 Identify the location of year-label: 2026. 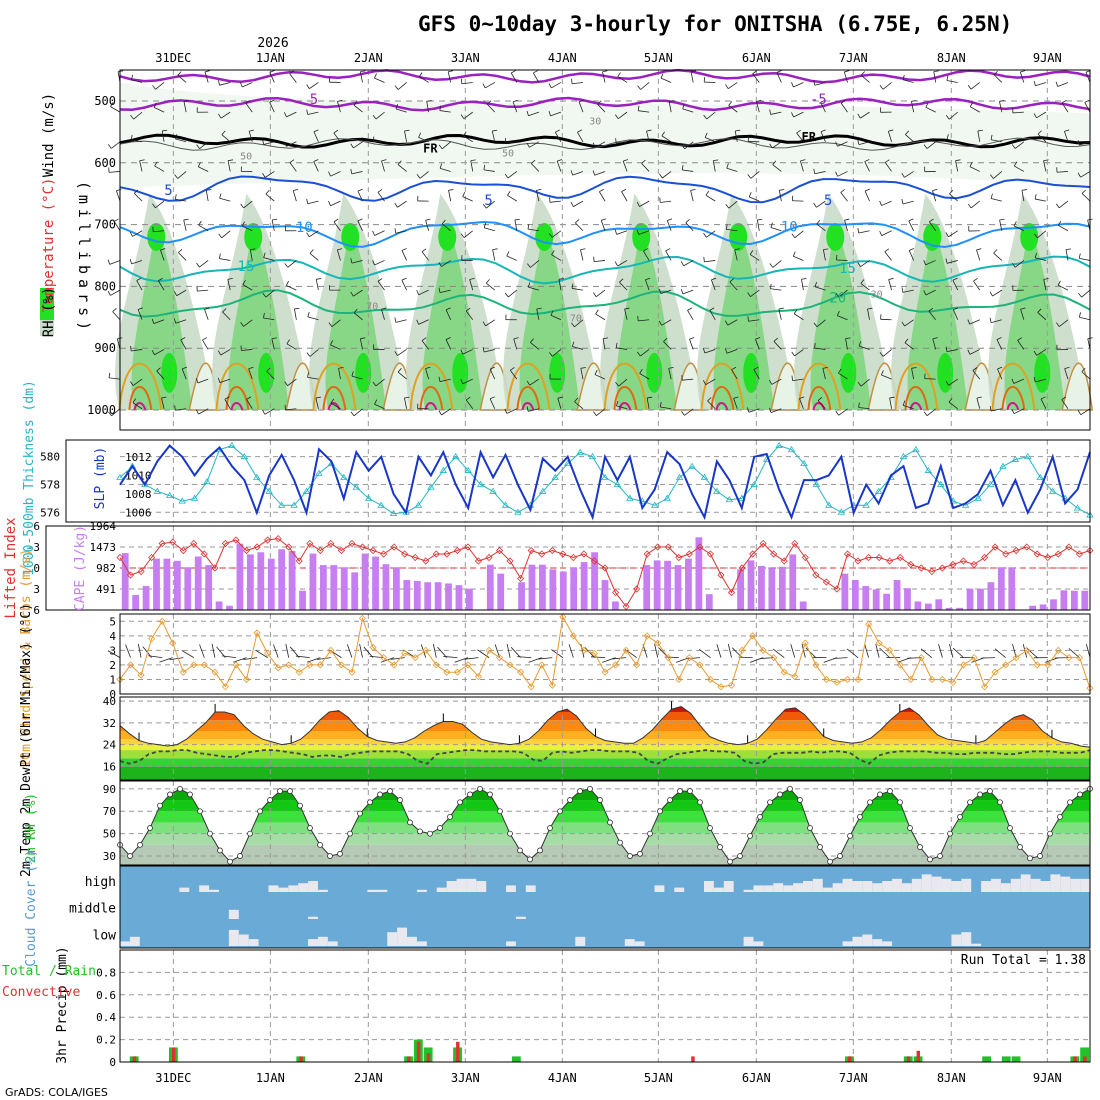
(272, 43).